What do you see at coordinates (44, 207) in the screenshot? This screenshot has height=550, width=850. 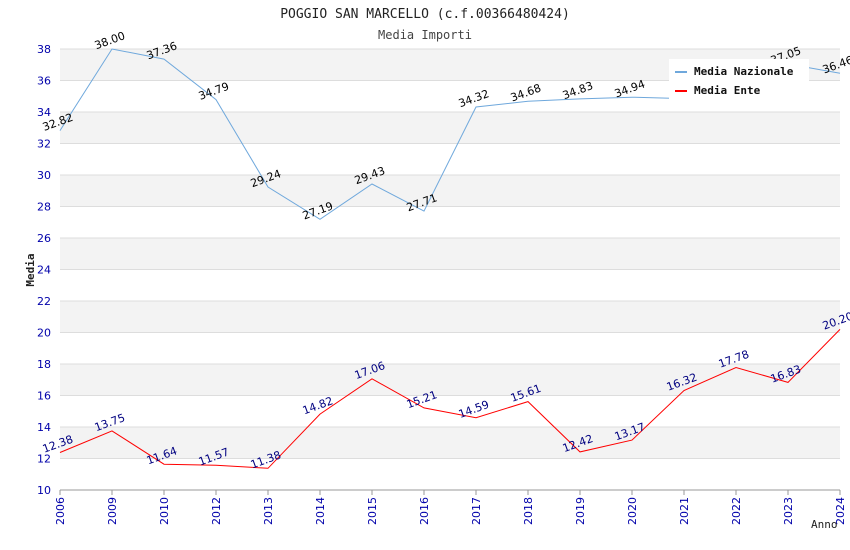 I see `y-tick-label: 28` at bounding box center [44, 207].